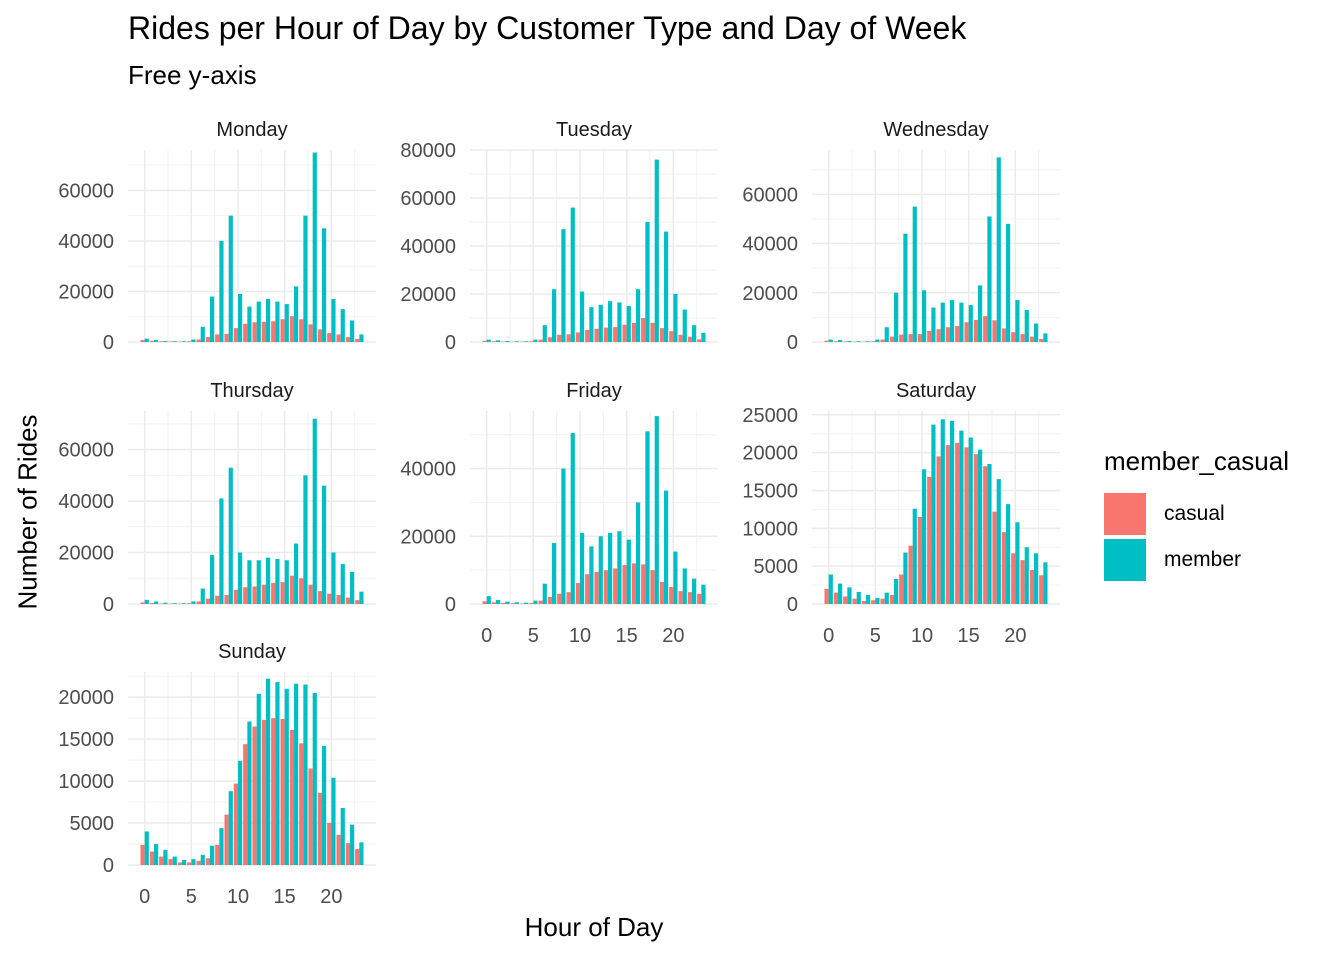  Describe the element at coordinates (296, 573) in the screenshot. I see `bar-thursday-member-h16` at that location.